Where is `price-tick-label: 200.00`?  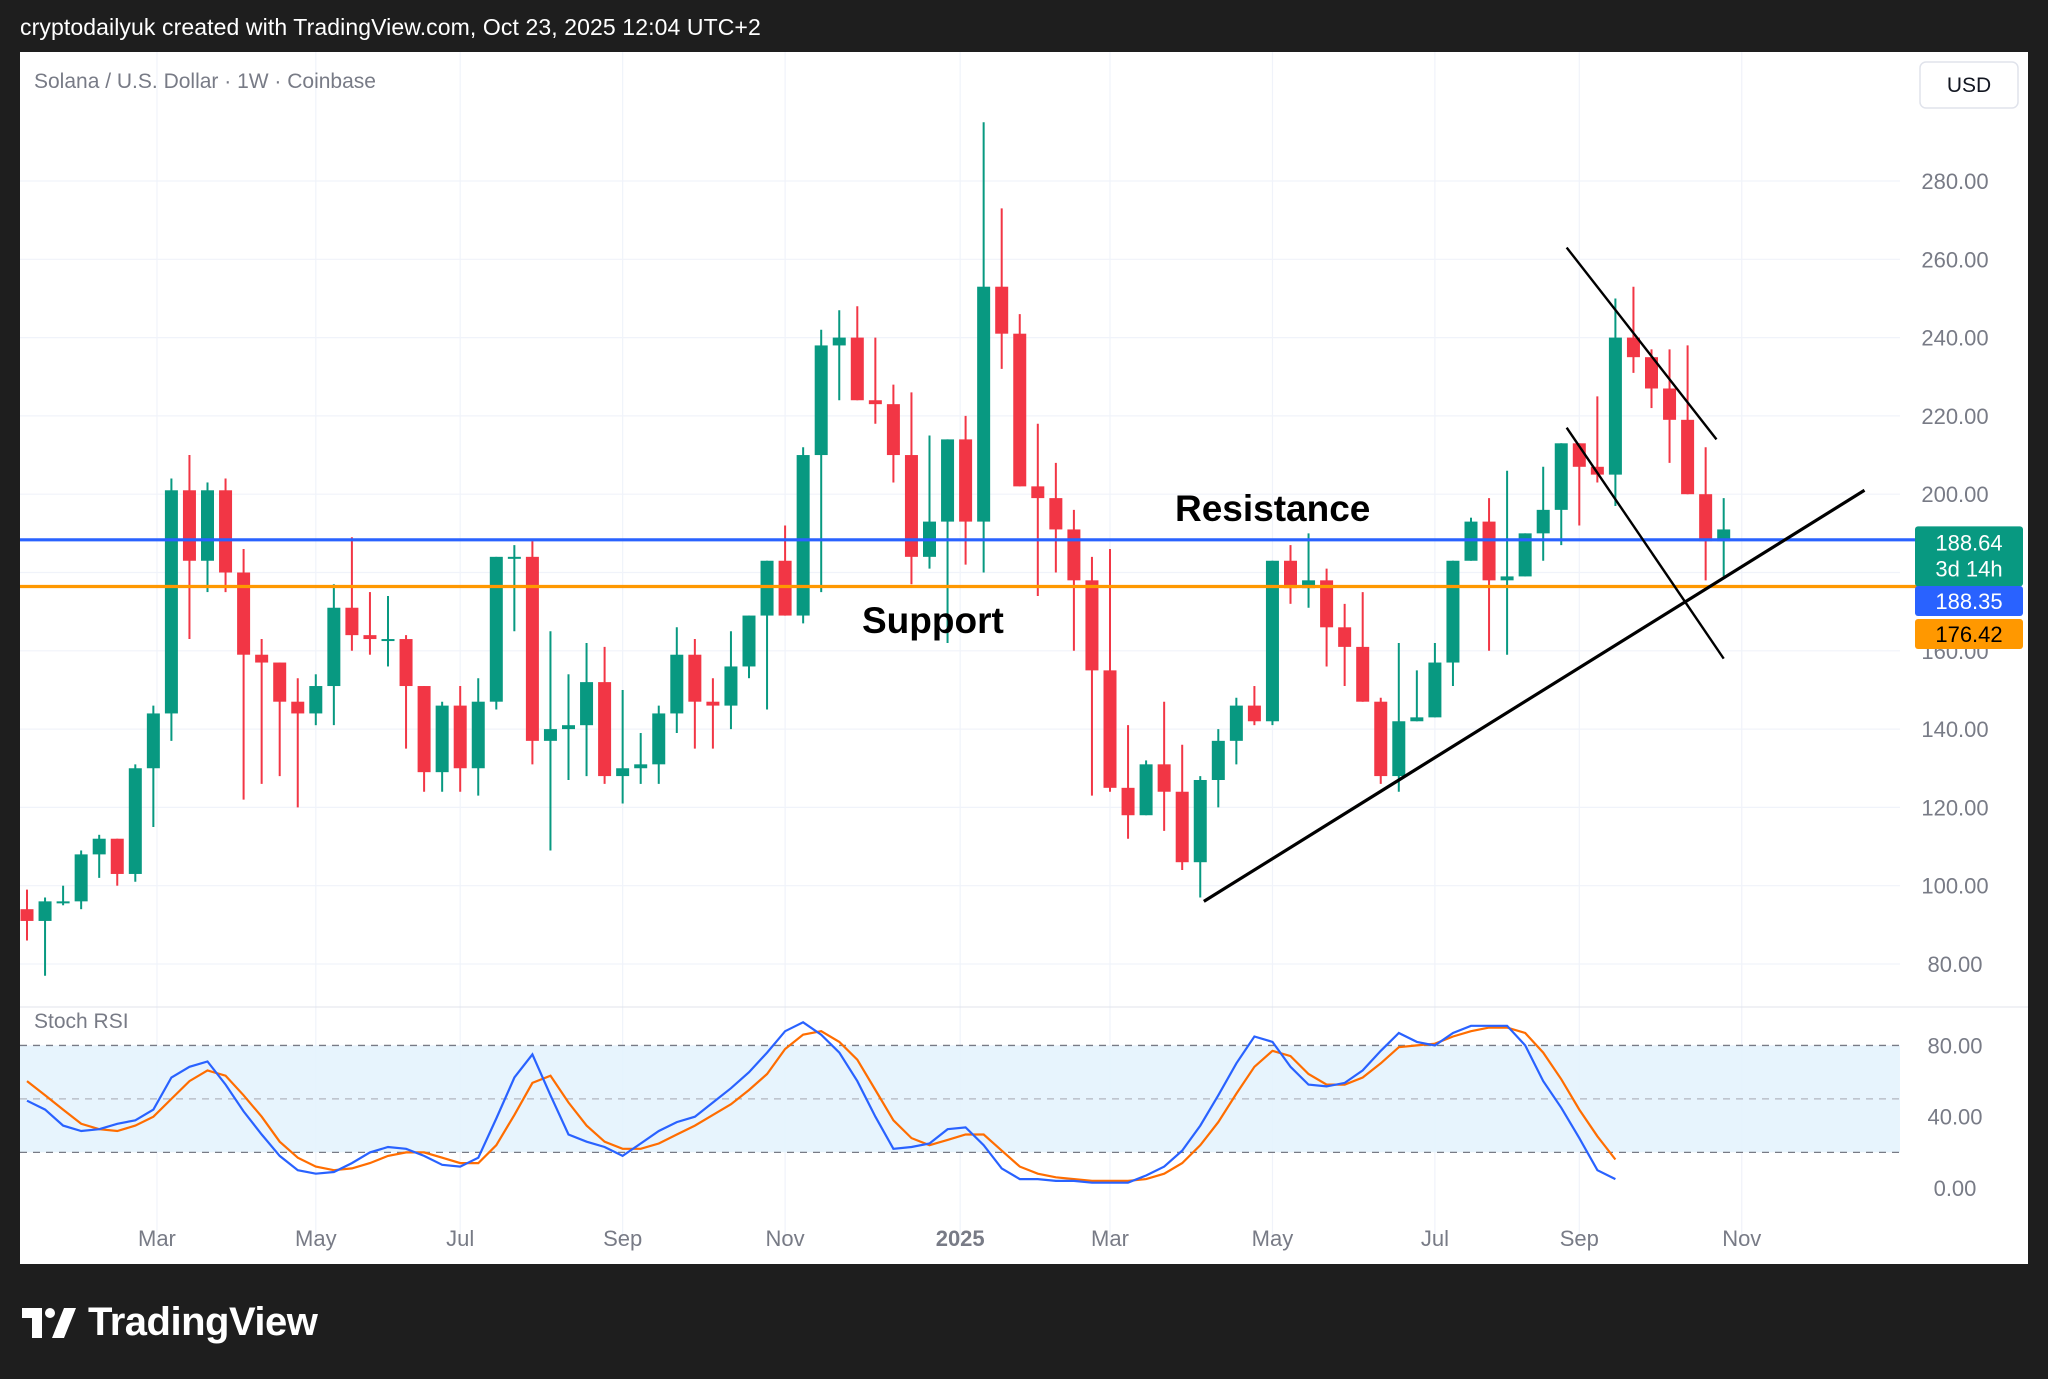
price-tick-label: 200.00 is located at coordinates (1954, 494).